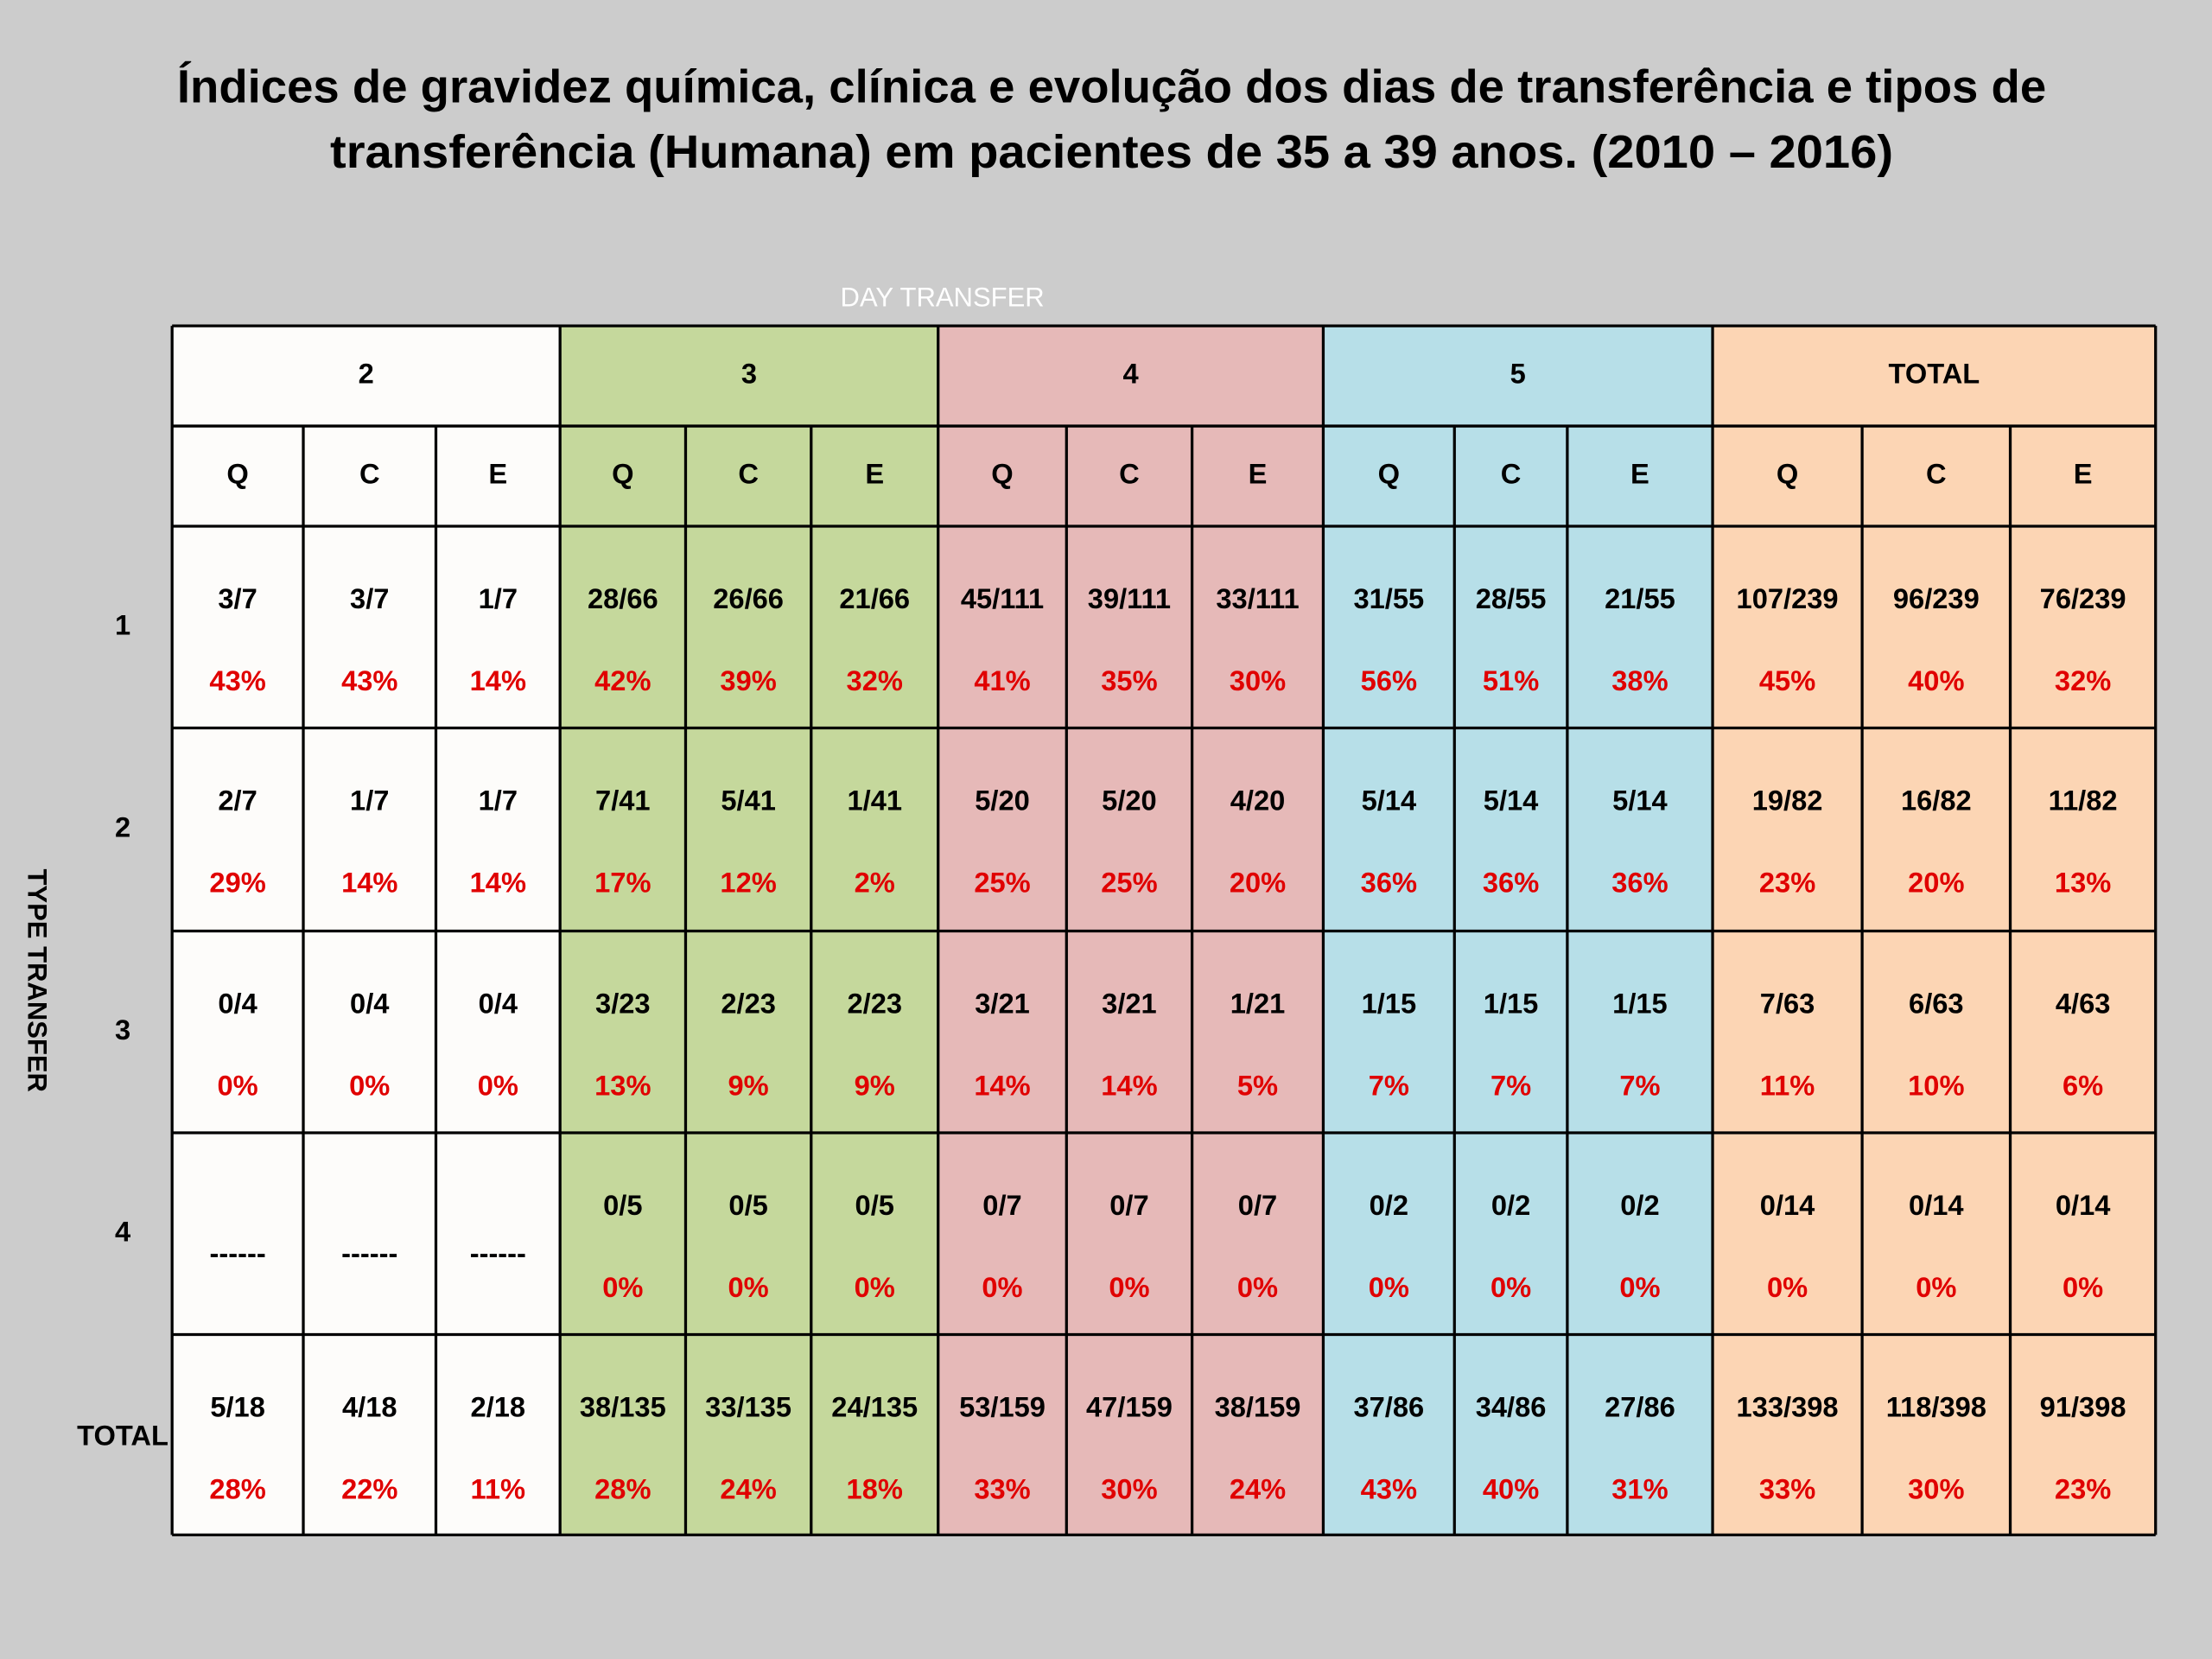  Describe the element at coordinates (1129, 1407) in the screenshot. I see `cell-fraction: 47/159` at that location.